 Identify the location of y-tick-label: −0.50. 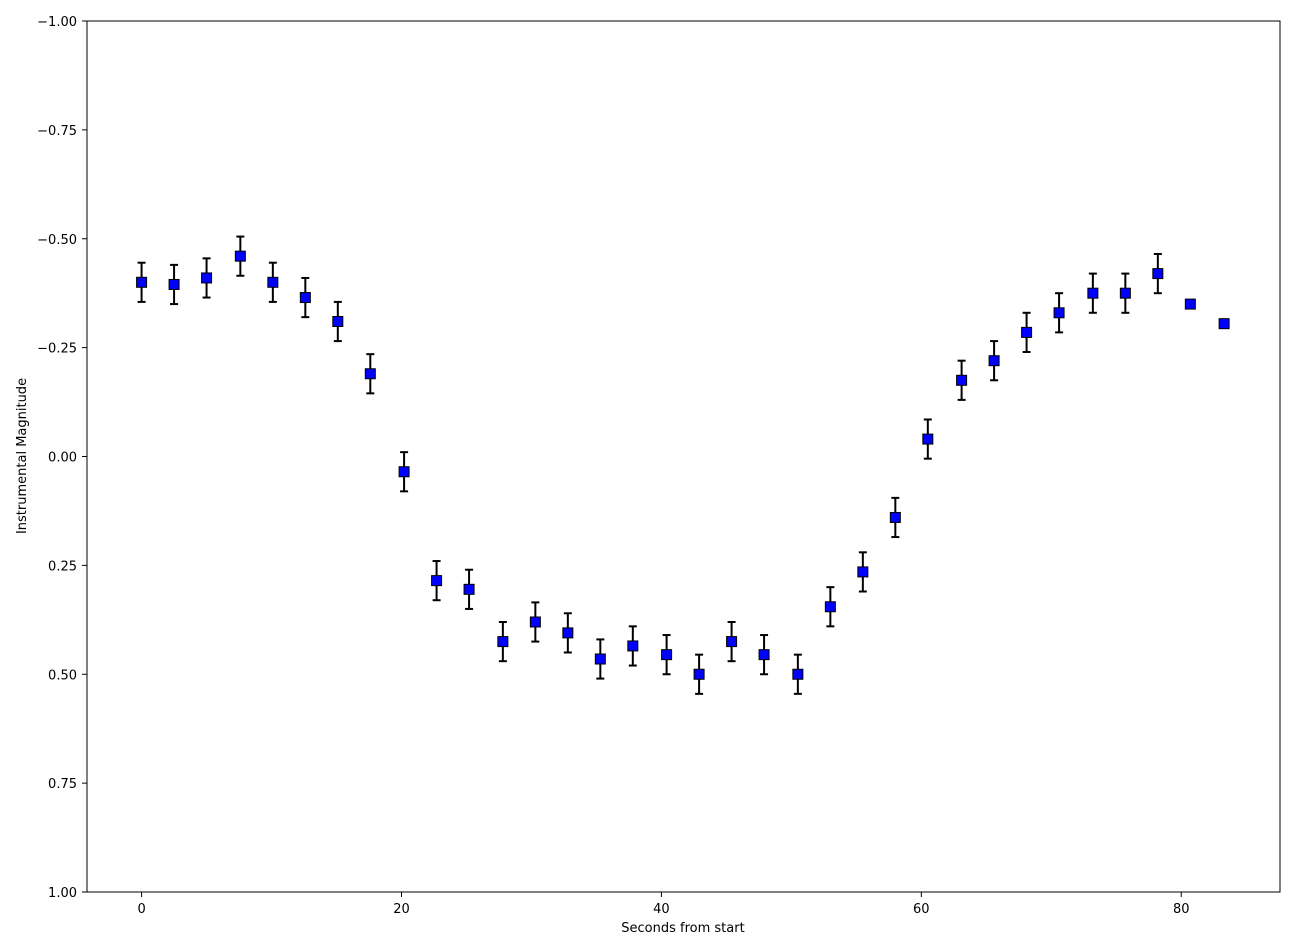
(57, 240).